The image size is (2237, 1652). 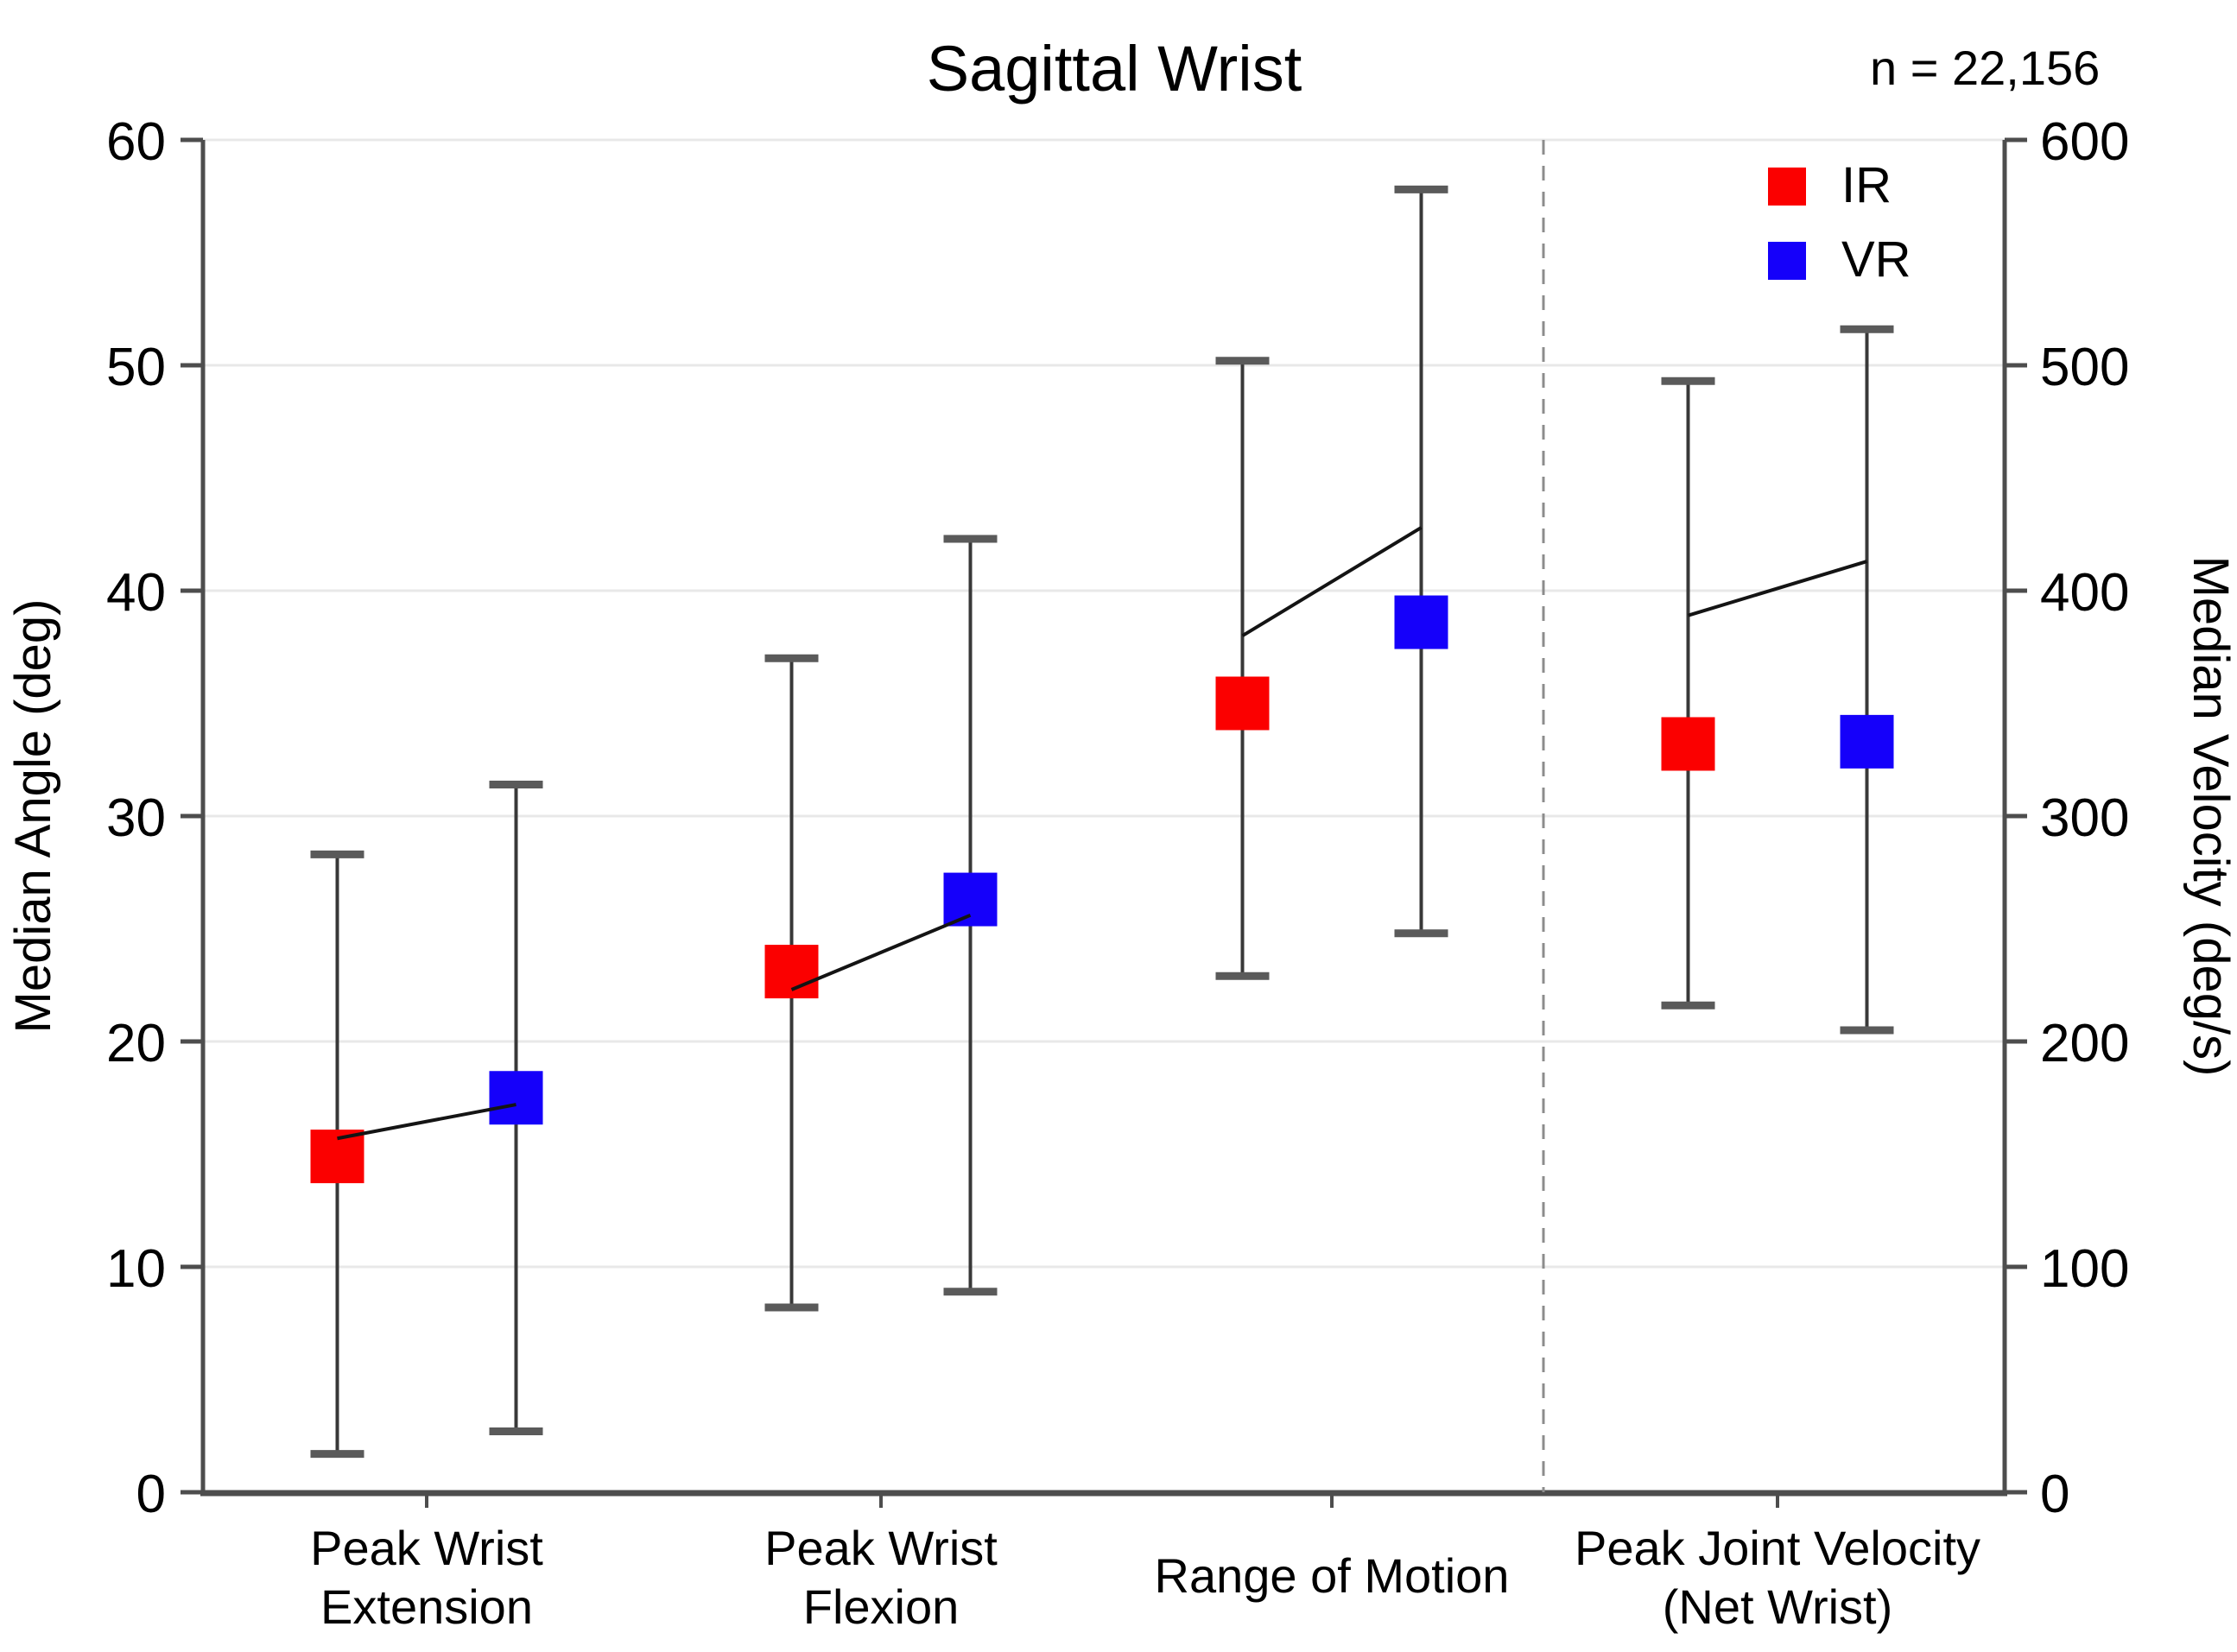 I want to click on left-axis-tick-label: 40, so click(x=136, y=593).